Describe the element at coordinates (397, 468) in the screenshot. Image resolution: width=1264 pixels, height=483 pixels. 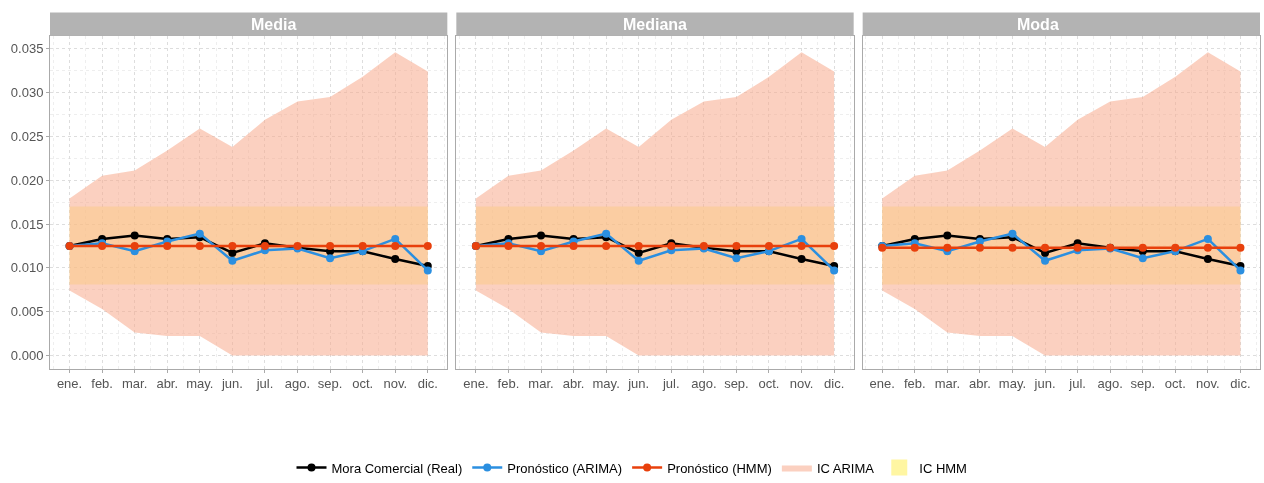
I see `legend-label: Mora Comercial (Real)` at that location.